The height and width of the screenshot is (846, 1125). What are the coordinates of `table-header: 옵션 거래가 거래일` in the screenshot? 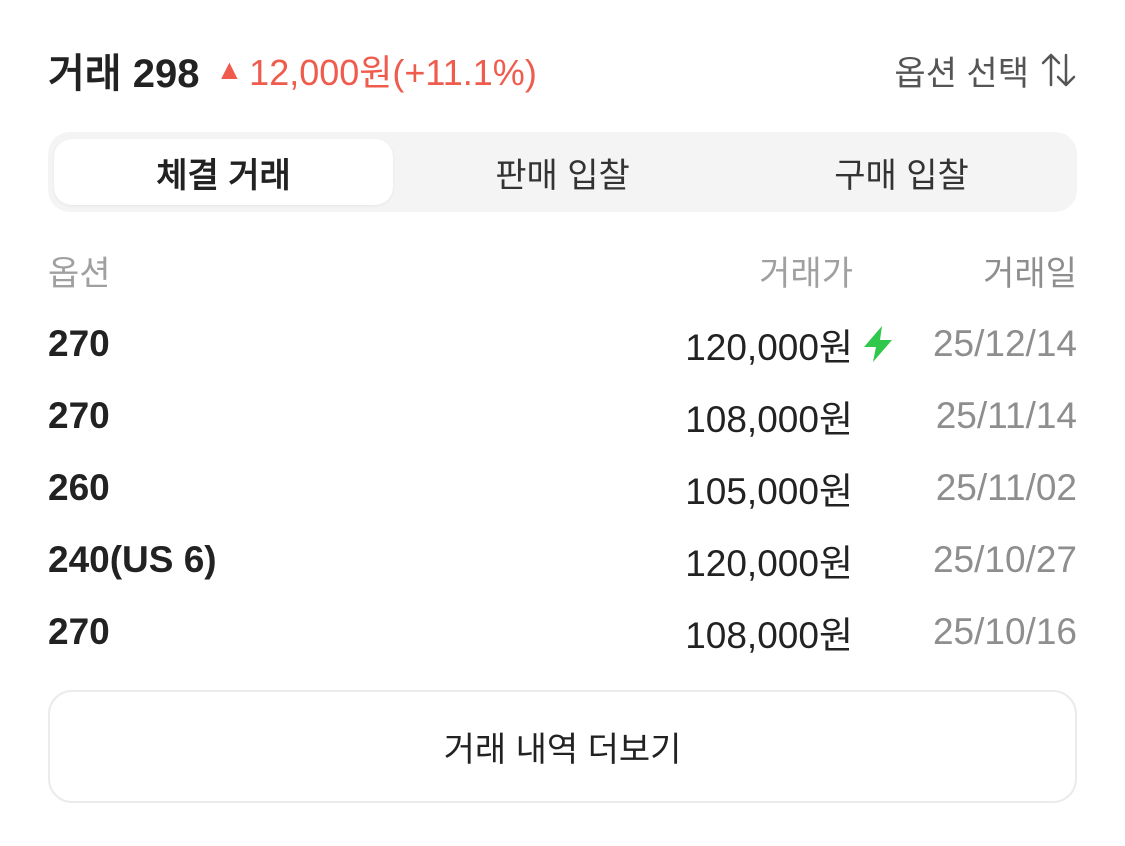 It's located at (562, 270).